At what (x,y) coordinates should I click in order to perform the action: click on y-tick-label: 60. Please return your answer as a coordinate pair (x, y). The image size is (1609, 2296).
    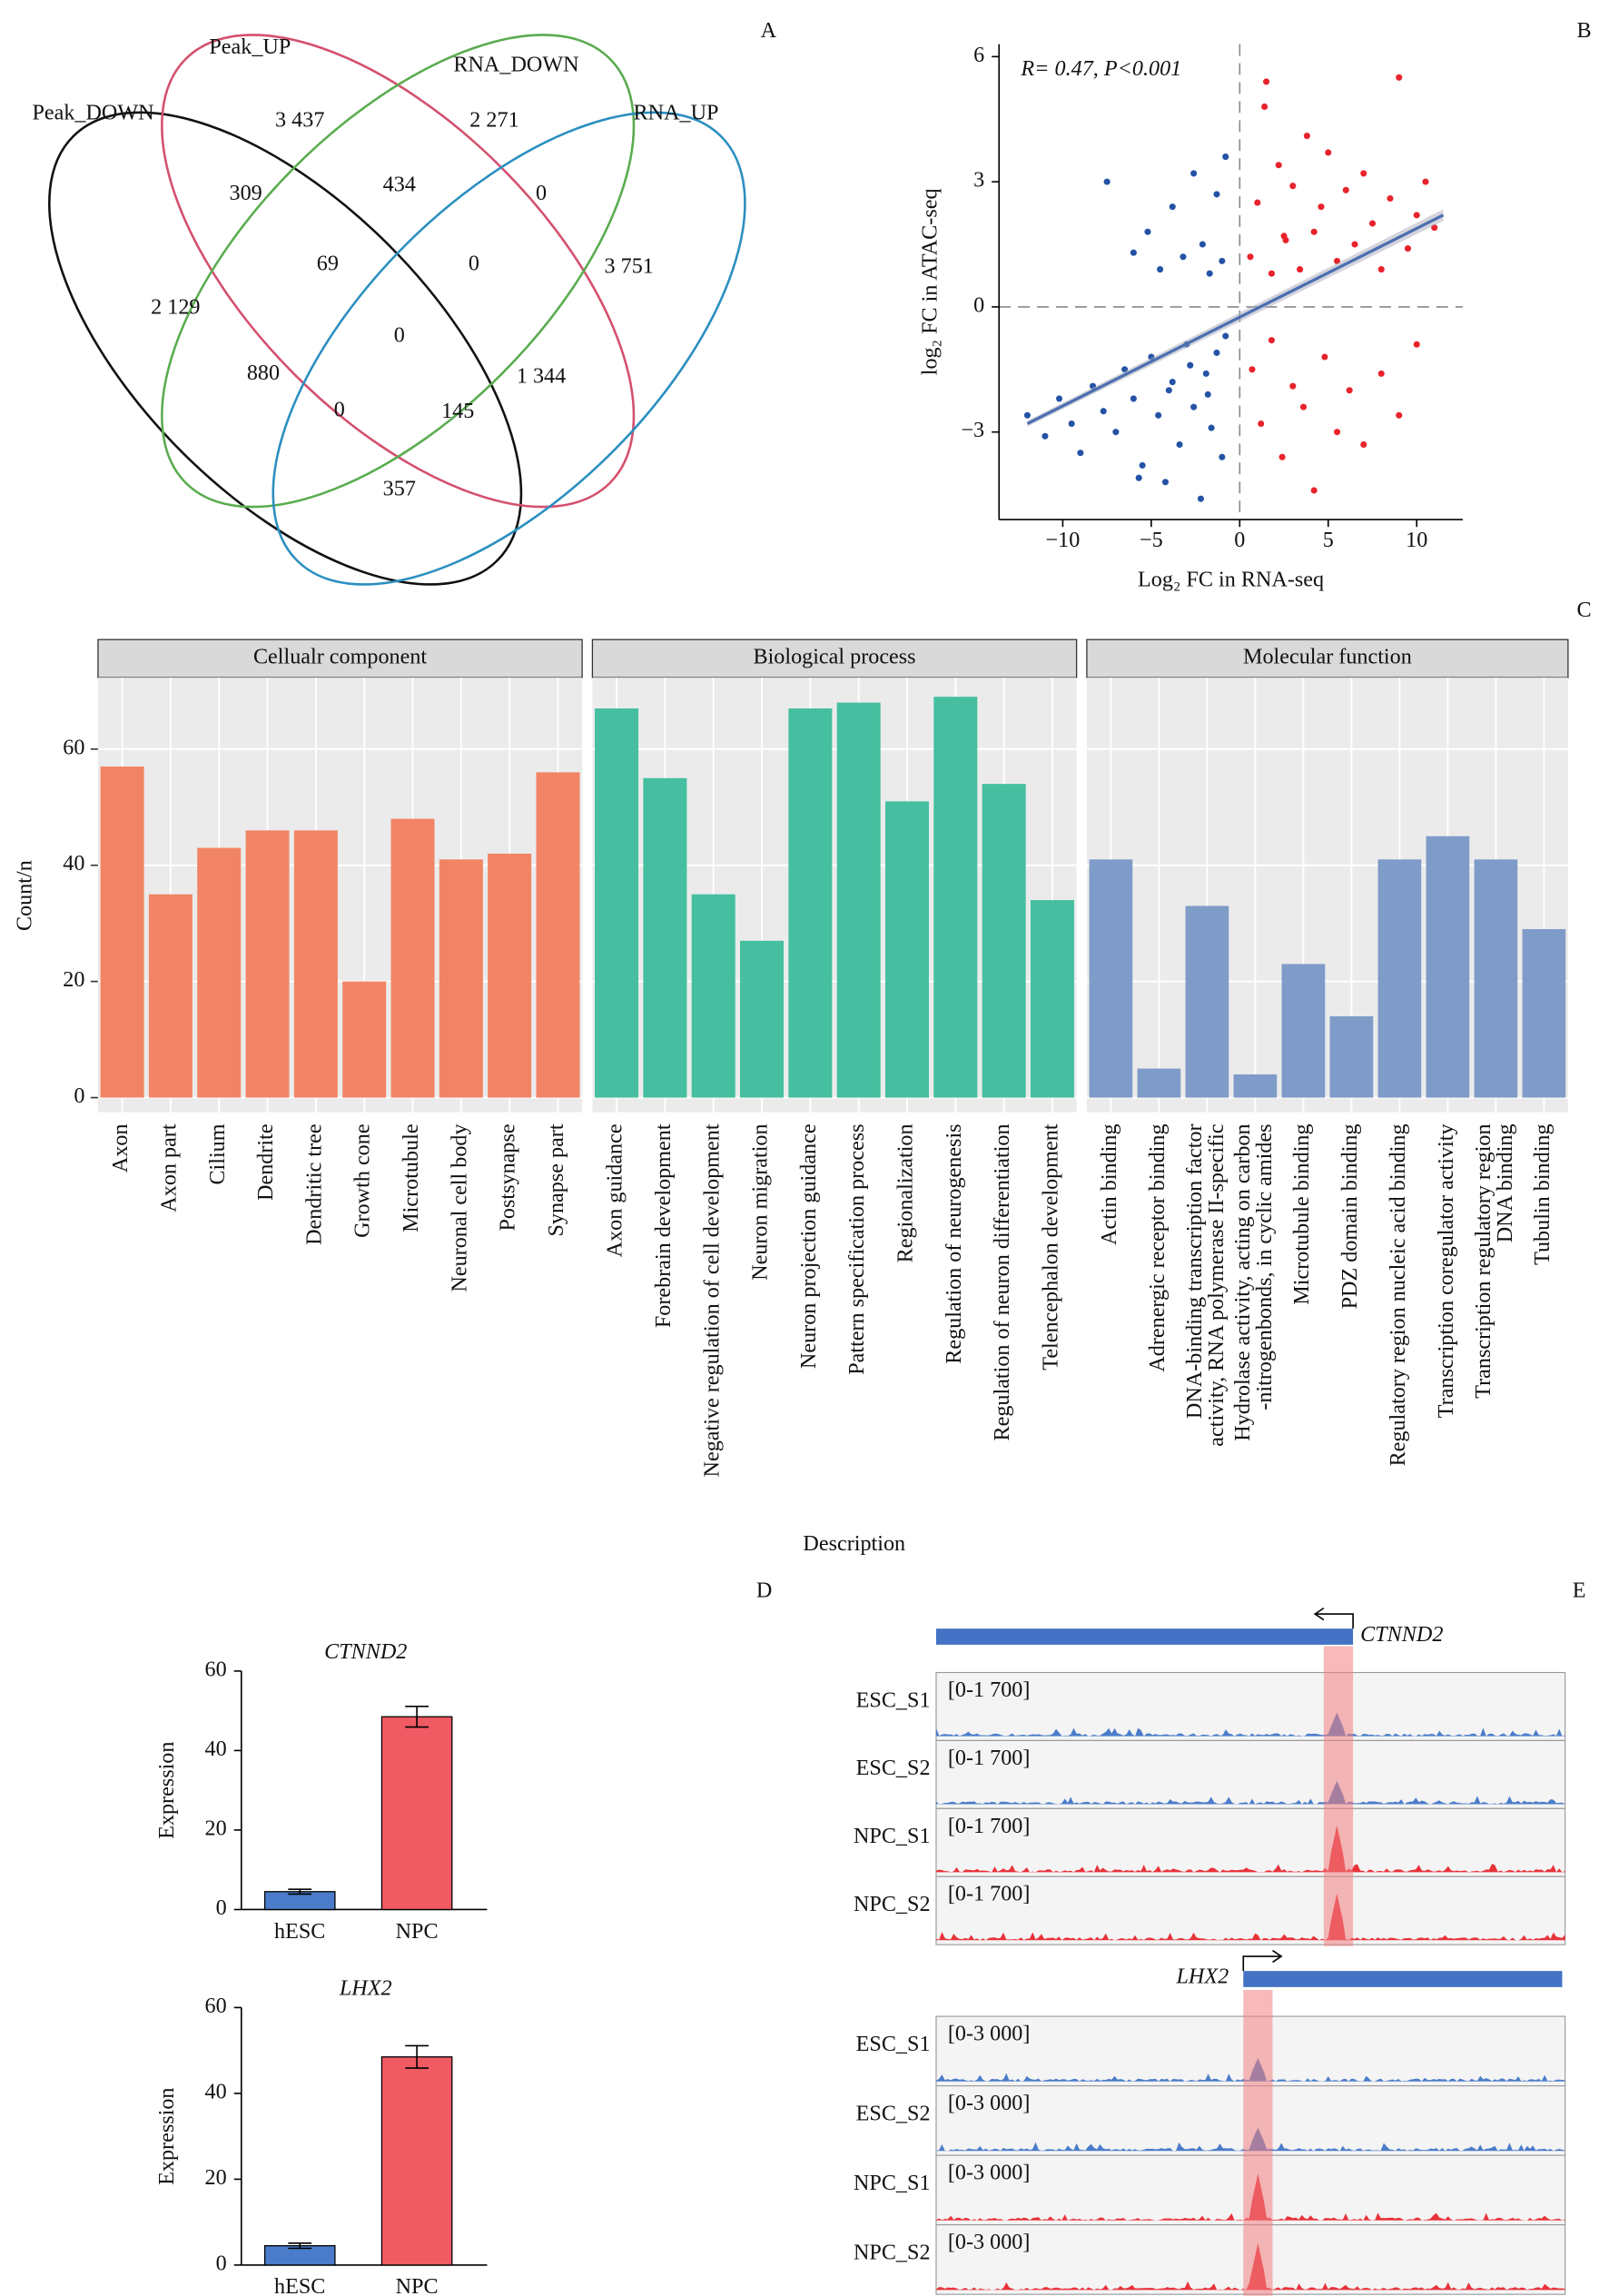
    Looking at the image, I should click on (216, 1669).